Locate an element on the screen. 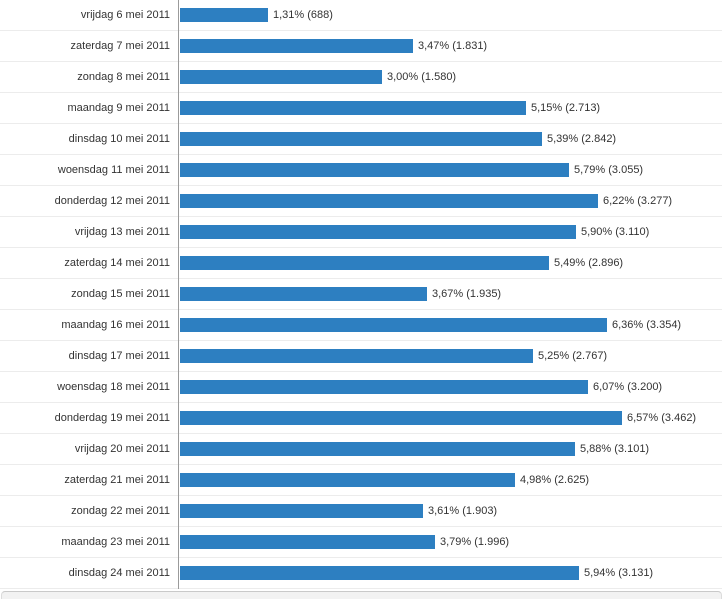  bar-area: 5,79% (3.055) is located at coordinates (450, 170).